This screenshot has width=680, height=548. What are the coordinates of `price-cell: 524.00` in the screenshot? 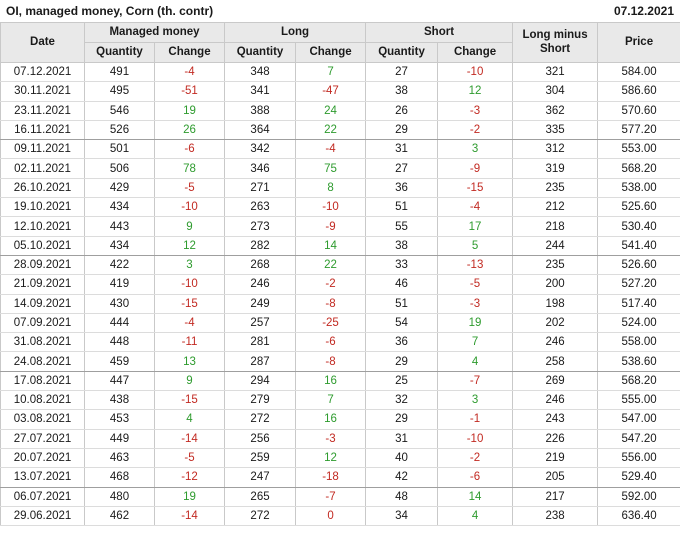 It's located at (638, 323).